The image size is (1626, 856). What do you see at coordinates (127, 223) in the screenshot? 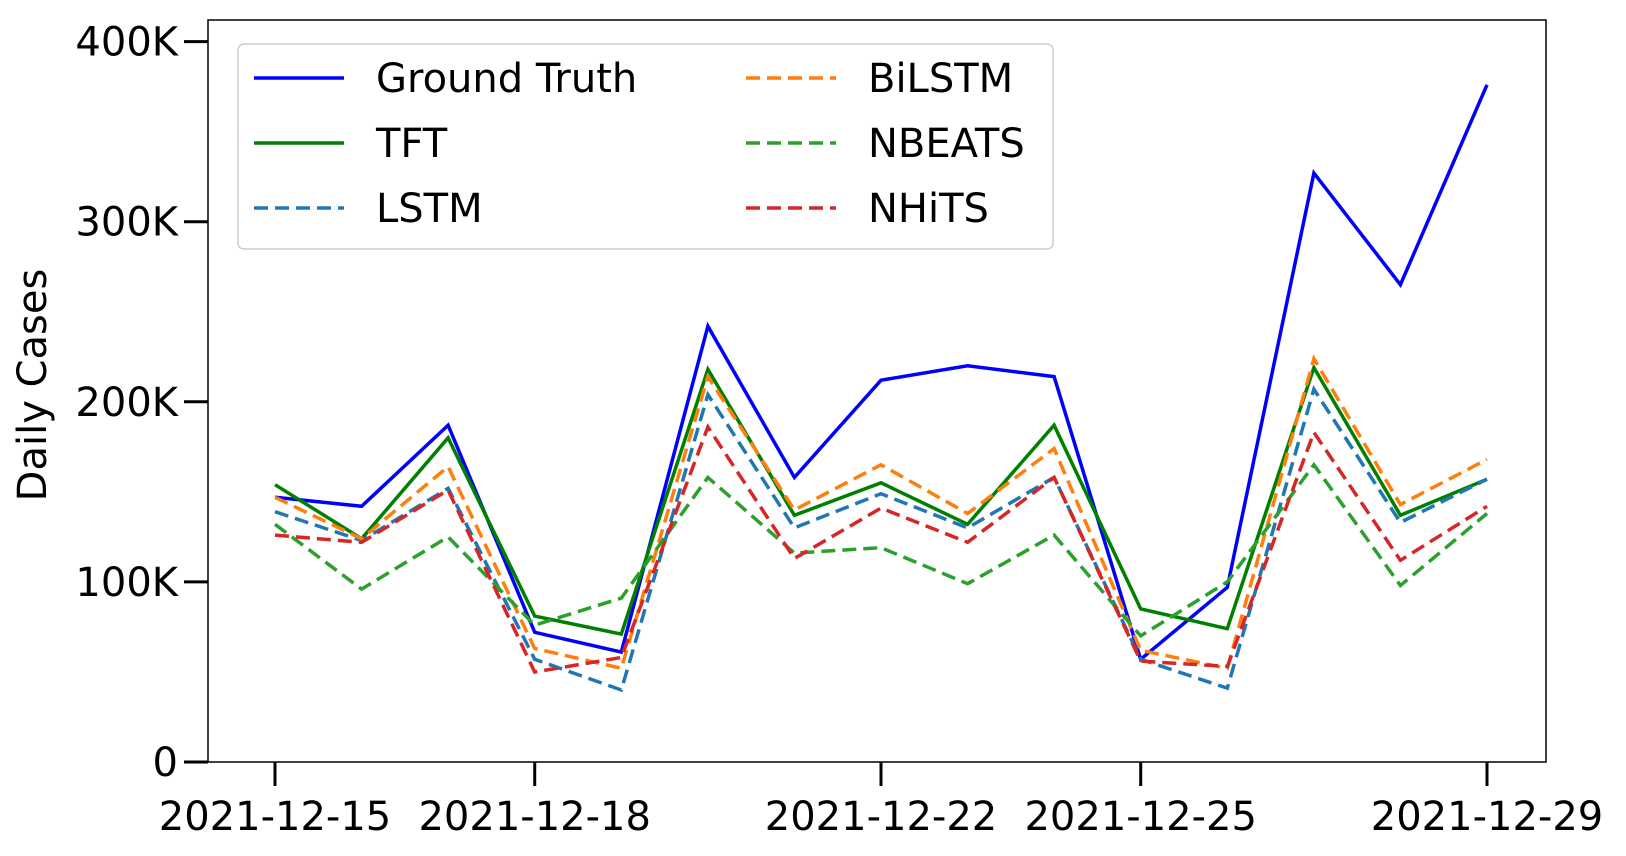
I see `y-tick-label: 300K` at bounding box center [127, 223].